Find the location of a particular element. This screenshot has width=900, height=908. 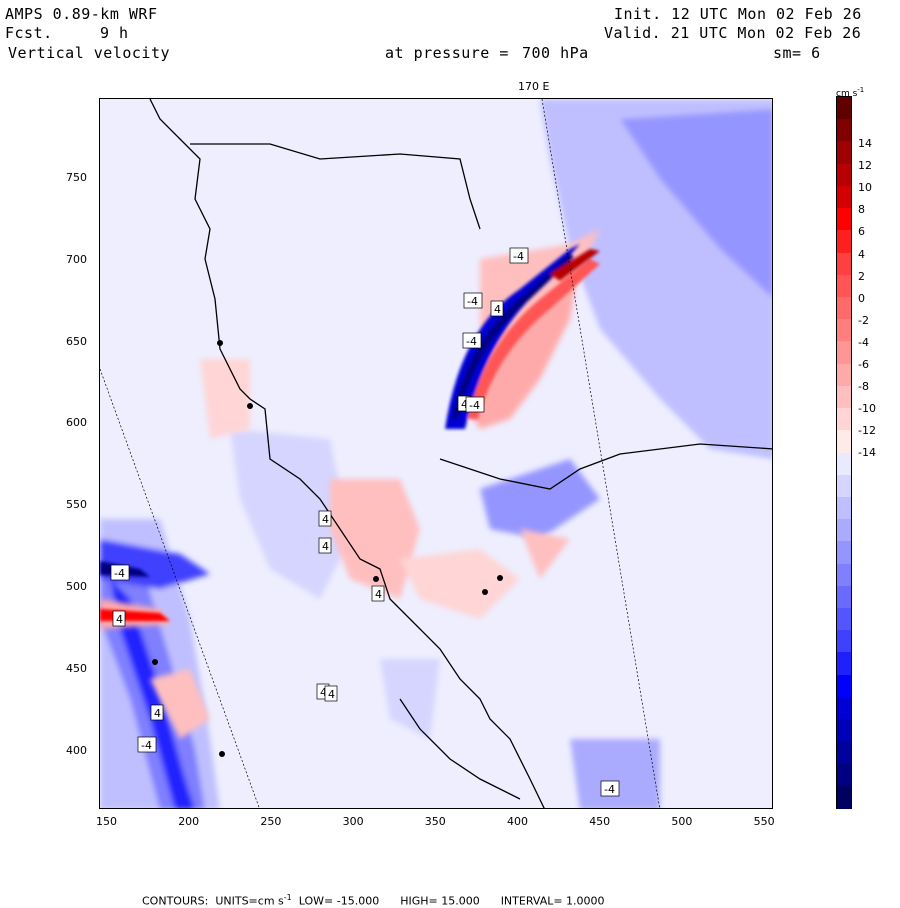

colorbar-tick-label: -8 is located at coordinates (863, 387).